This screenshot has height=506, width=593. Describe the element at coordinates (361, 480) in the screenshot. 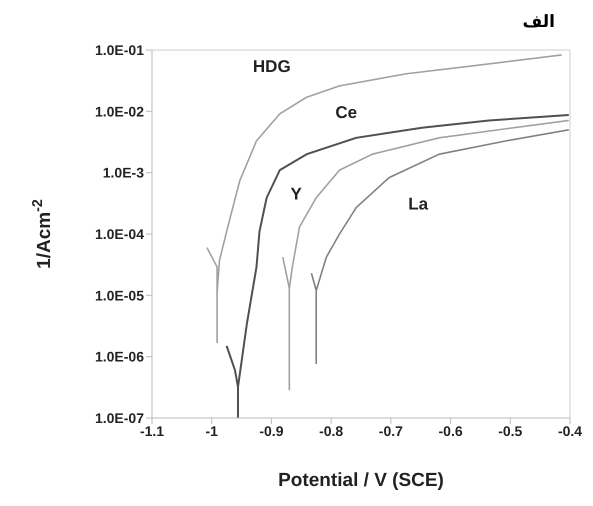

I see `x-axis-title: Potential / V (SCE)` at that location.